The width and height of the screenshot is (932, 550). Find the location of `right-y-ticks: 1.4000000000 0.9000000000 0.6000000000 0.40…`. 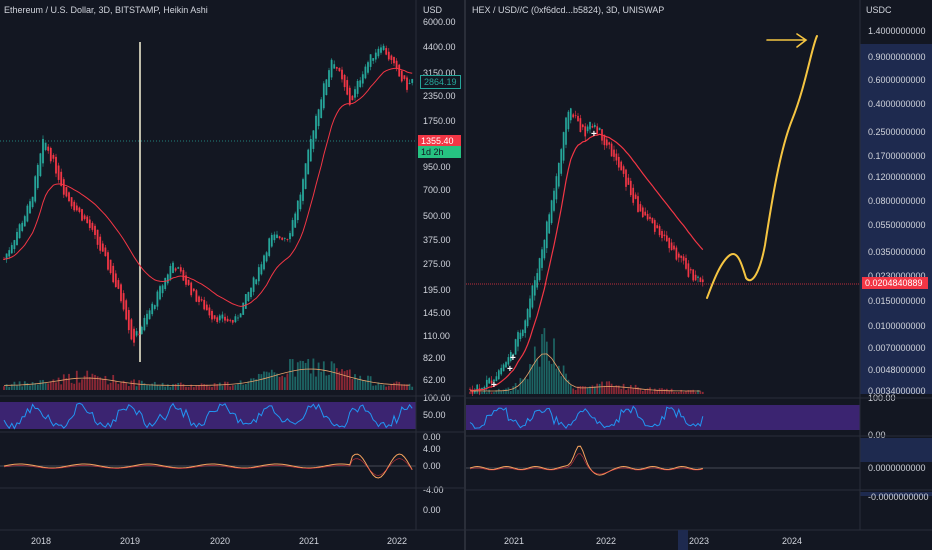

right-y-ticks: 1.4000000000 0.9000000000 0.6000000000 0.40… is located at coordinates (897, 211).